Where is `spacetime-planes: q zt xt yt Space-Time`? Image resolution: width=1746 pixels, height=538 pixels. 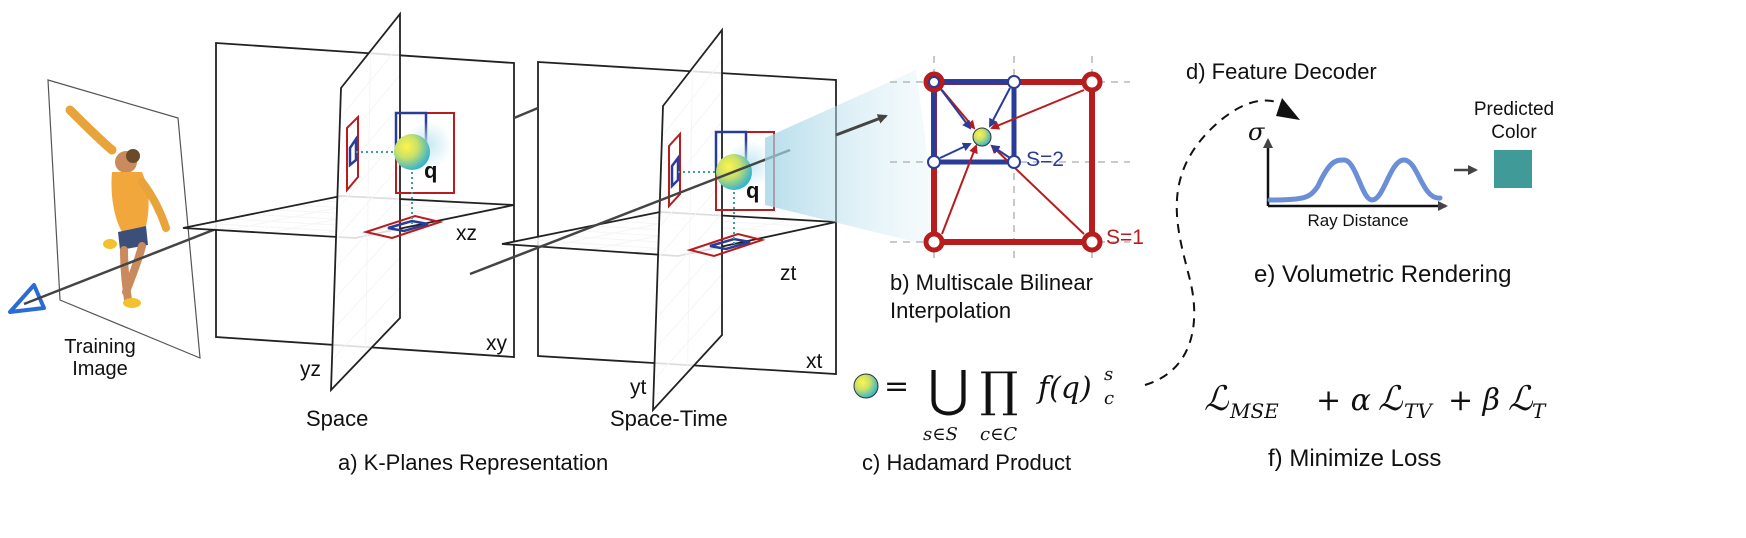
spacetime-planes: q zt xt yt Space-Time is located at coordinates (669, 229).